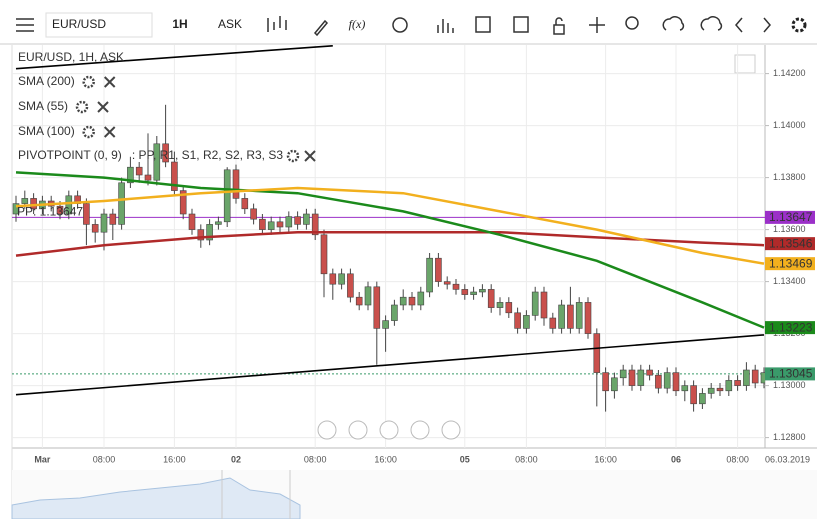 Image resolution: width=817 pixels, height=519 pixels. Describe the element at coordinates (43, 106) in the screenshot. I see `legend-entry: SMA (55)` at that location.